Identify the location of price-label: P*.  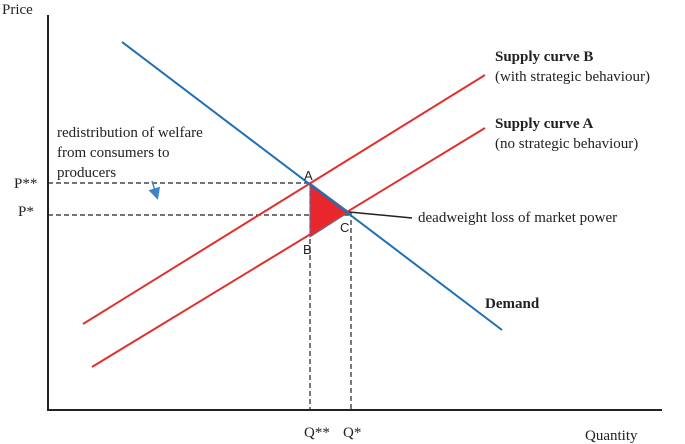
(26, 212).